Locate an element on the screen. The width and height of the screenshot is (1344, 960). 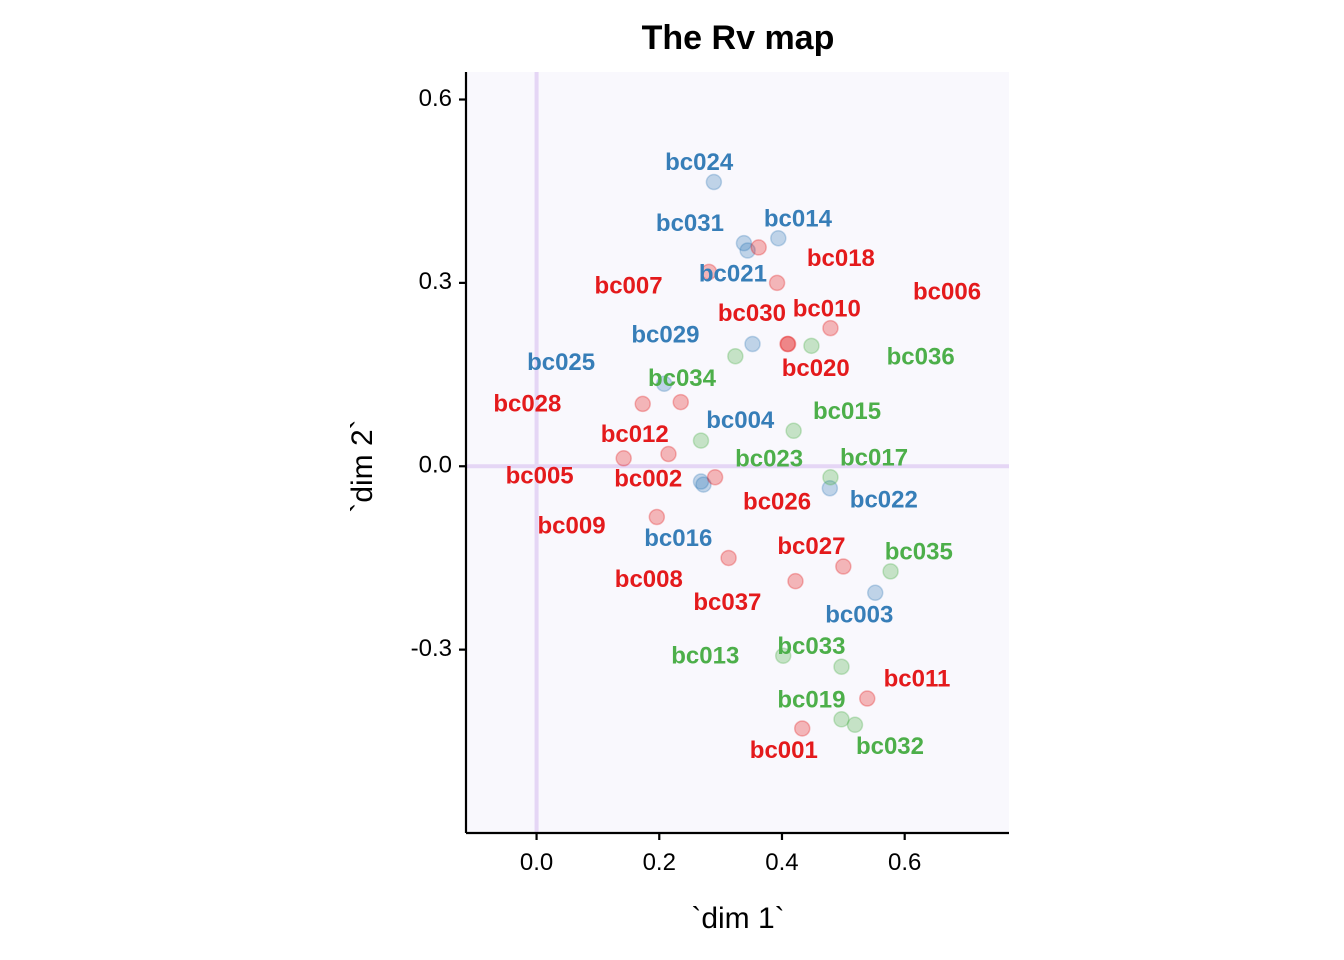
data-point-bc028 is located at coordinates (642, 404).